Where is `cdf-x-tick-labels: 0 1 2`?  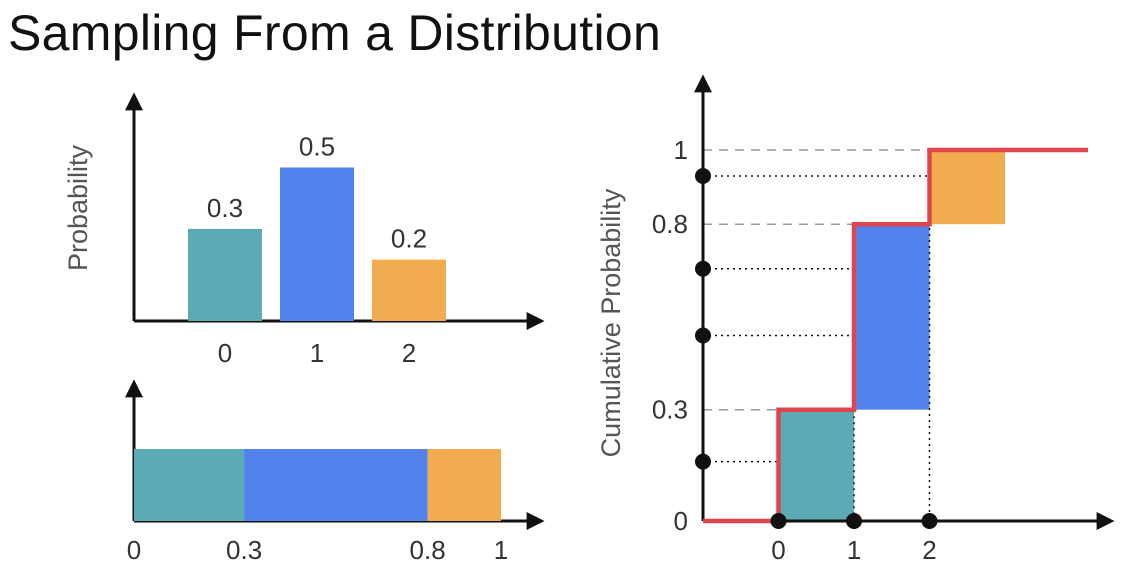
cdf-x-tick-labels: 0 1 2 is located at coordinates (853, 550).